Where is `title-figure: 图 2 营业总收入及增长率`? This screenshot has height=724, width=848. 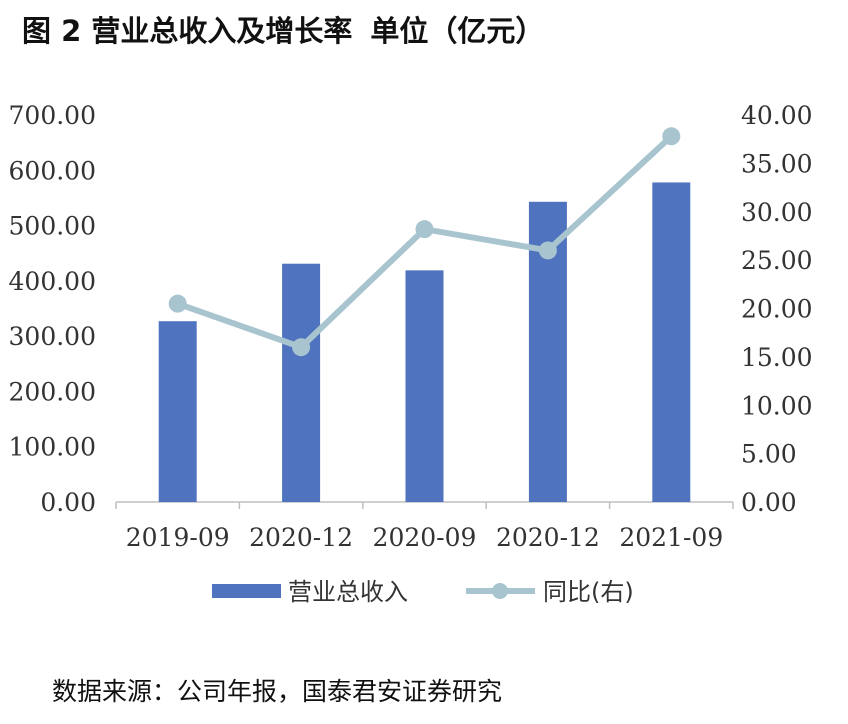
title-figure: 图 2 营业总收入及增长率 is located at coordinates (187, 31).